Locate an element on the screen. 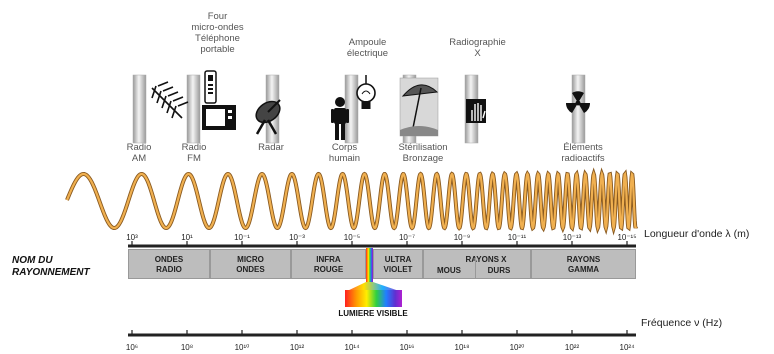 This screenshot has height=354, width=774. frequency-tick-label: 10¹² is located at coordinates (297, 347).